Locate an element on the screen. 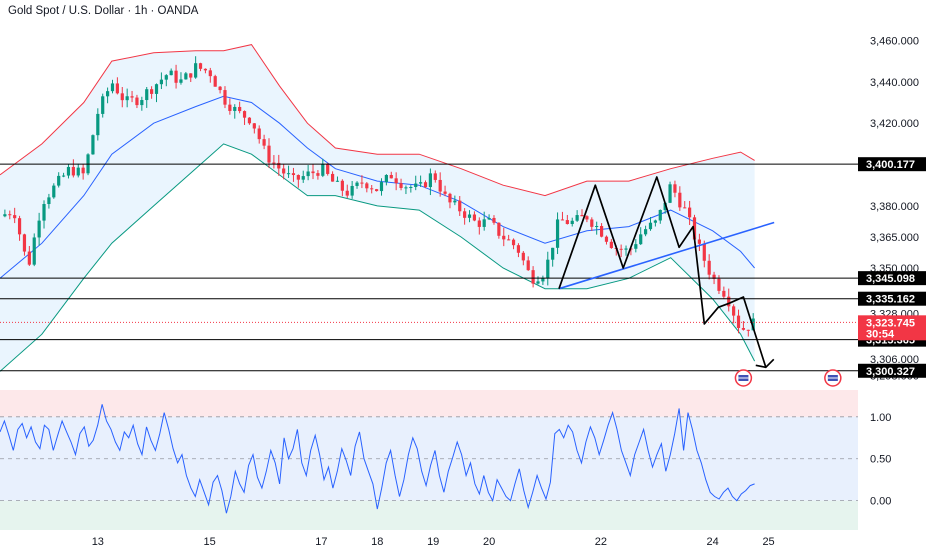 This screenshot has height=550, width=932. osc-y-tick-label: 0.00 is located at coordinates (880, 502).